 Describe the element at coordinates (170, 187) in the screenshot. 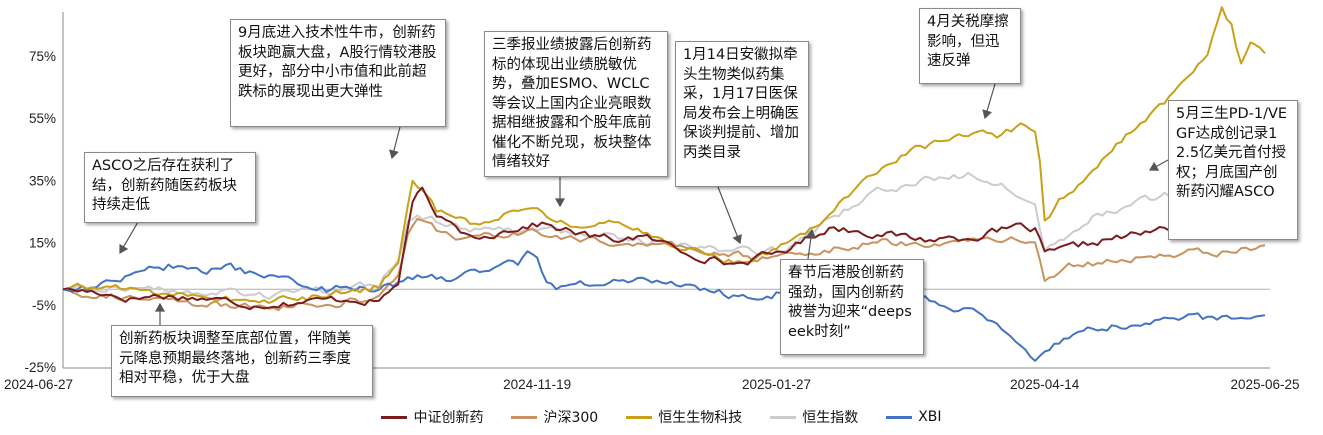

I see `annotation-asco-profit-taking: ASCO之后存在获利了结，创新药随医药板块持续走低` at that location.